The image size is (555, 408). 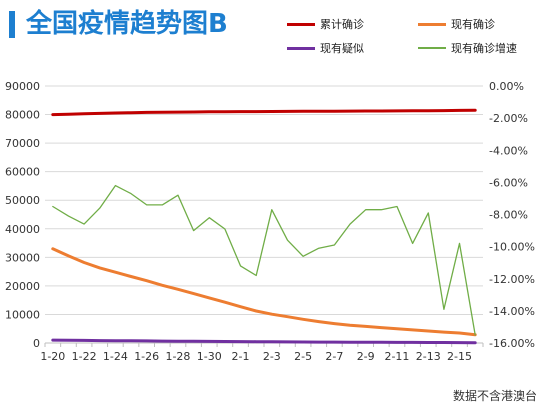 What do you see at coordinates (506, 86) in the screenshot?
I see `y-right-tick-label: 0.00%` at bounding box center [506, 86].